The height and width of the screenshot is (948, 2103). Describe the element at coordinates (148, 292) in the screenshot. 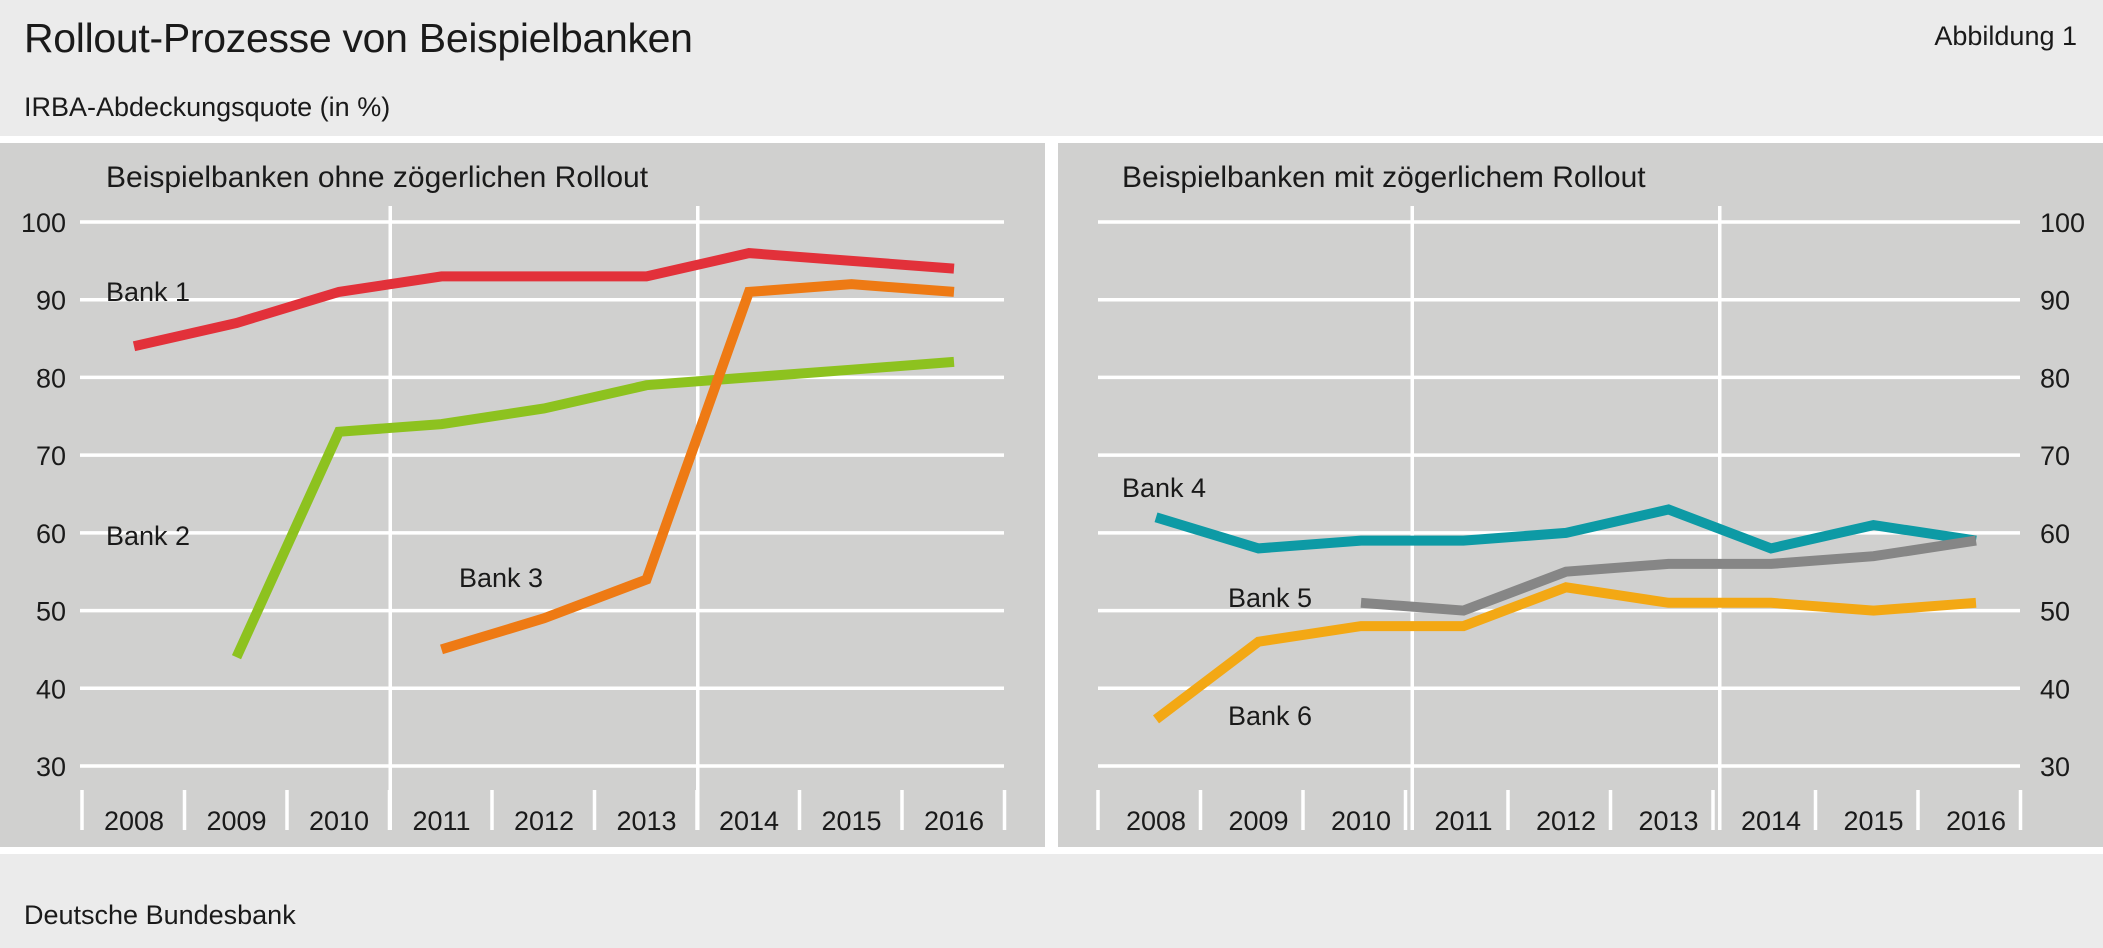

I see `series-label-bank-1: Bank 1` at that location.